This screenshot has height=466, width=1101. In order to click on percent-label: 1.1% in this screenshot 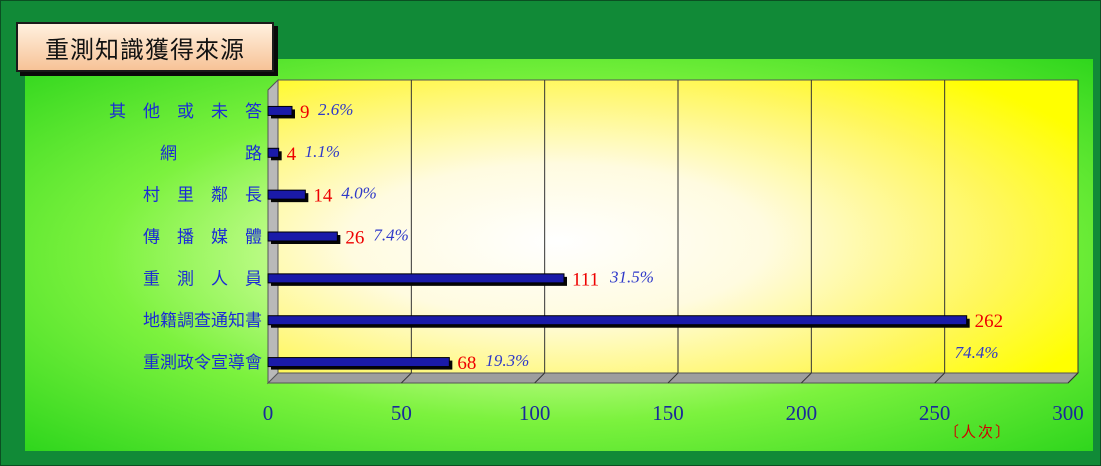, I will do `click(322, 151)`.